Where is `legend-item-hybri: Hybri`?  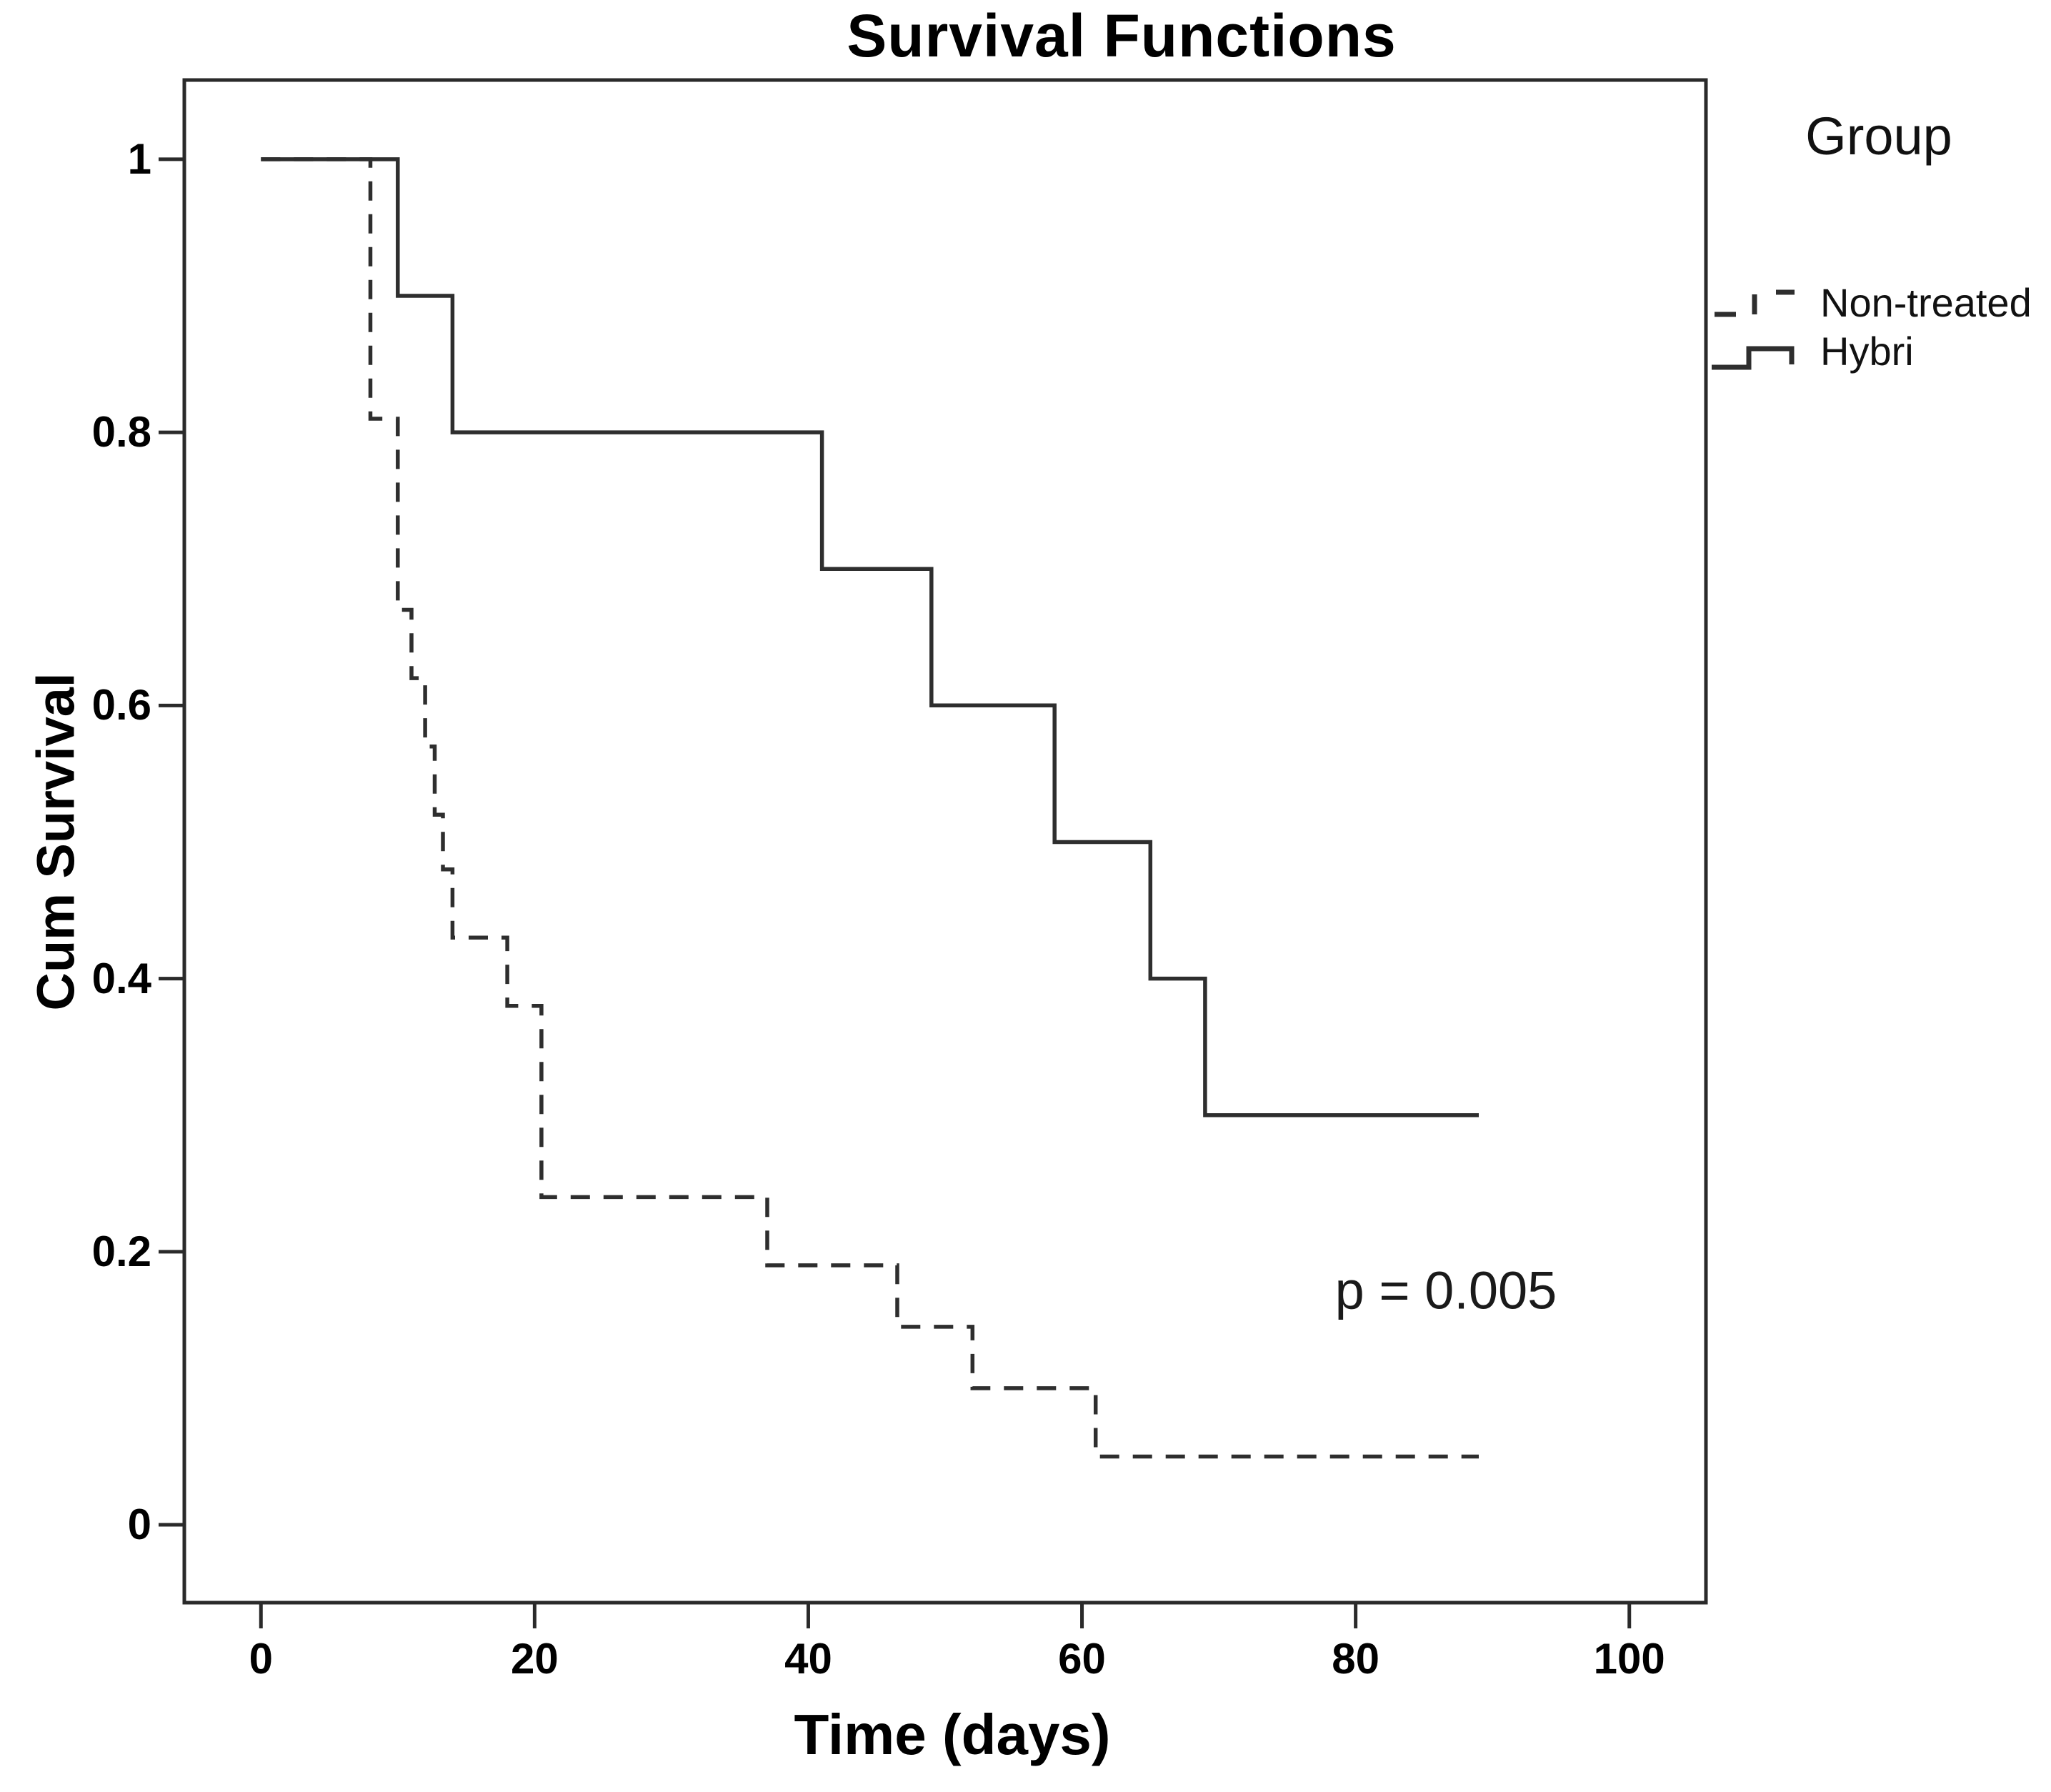
legend-item-hybri: Hybri is located at coordinates (1810, 350).